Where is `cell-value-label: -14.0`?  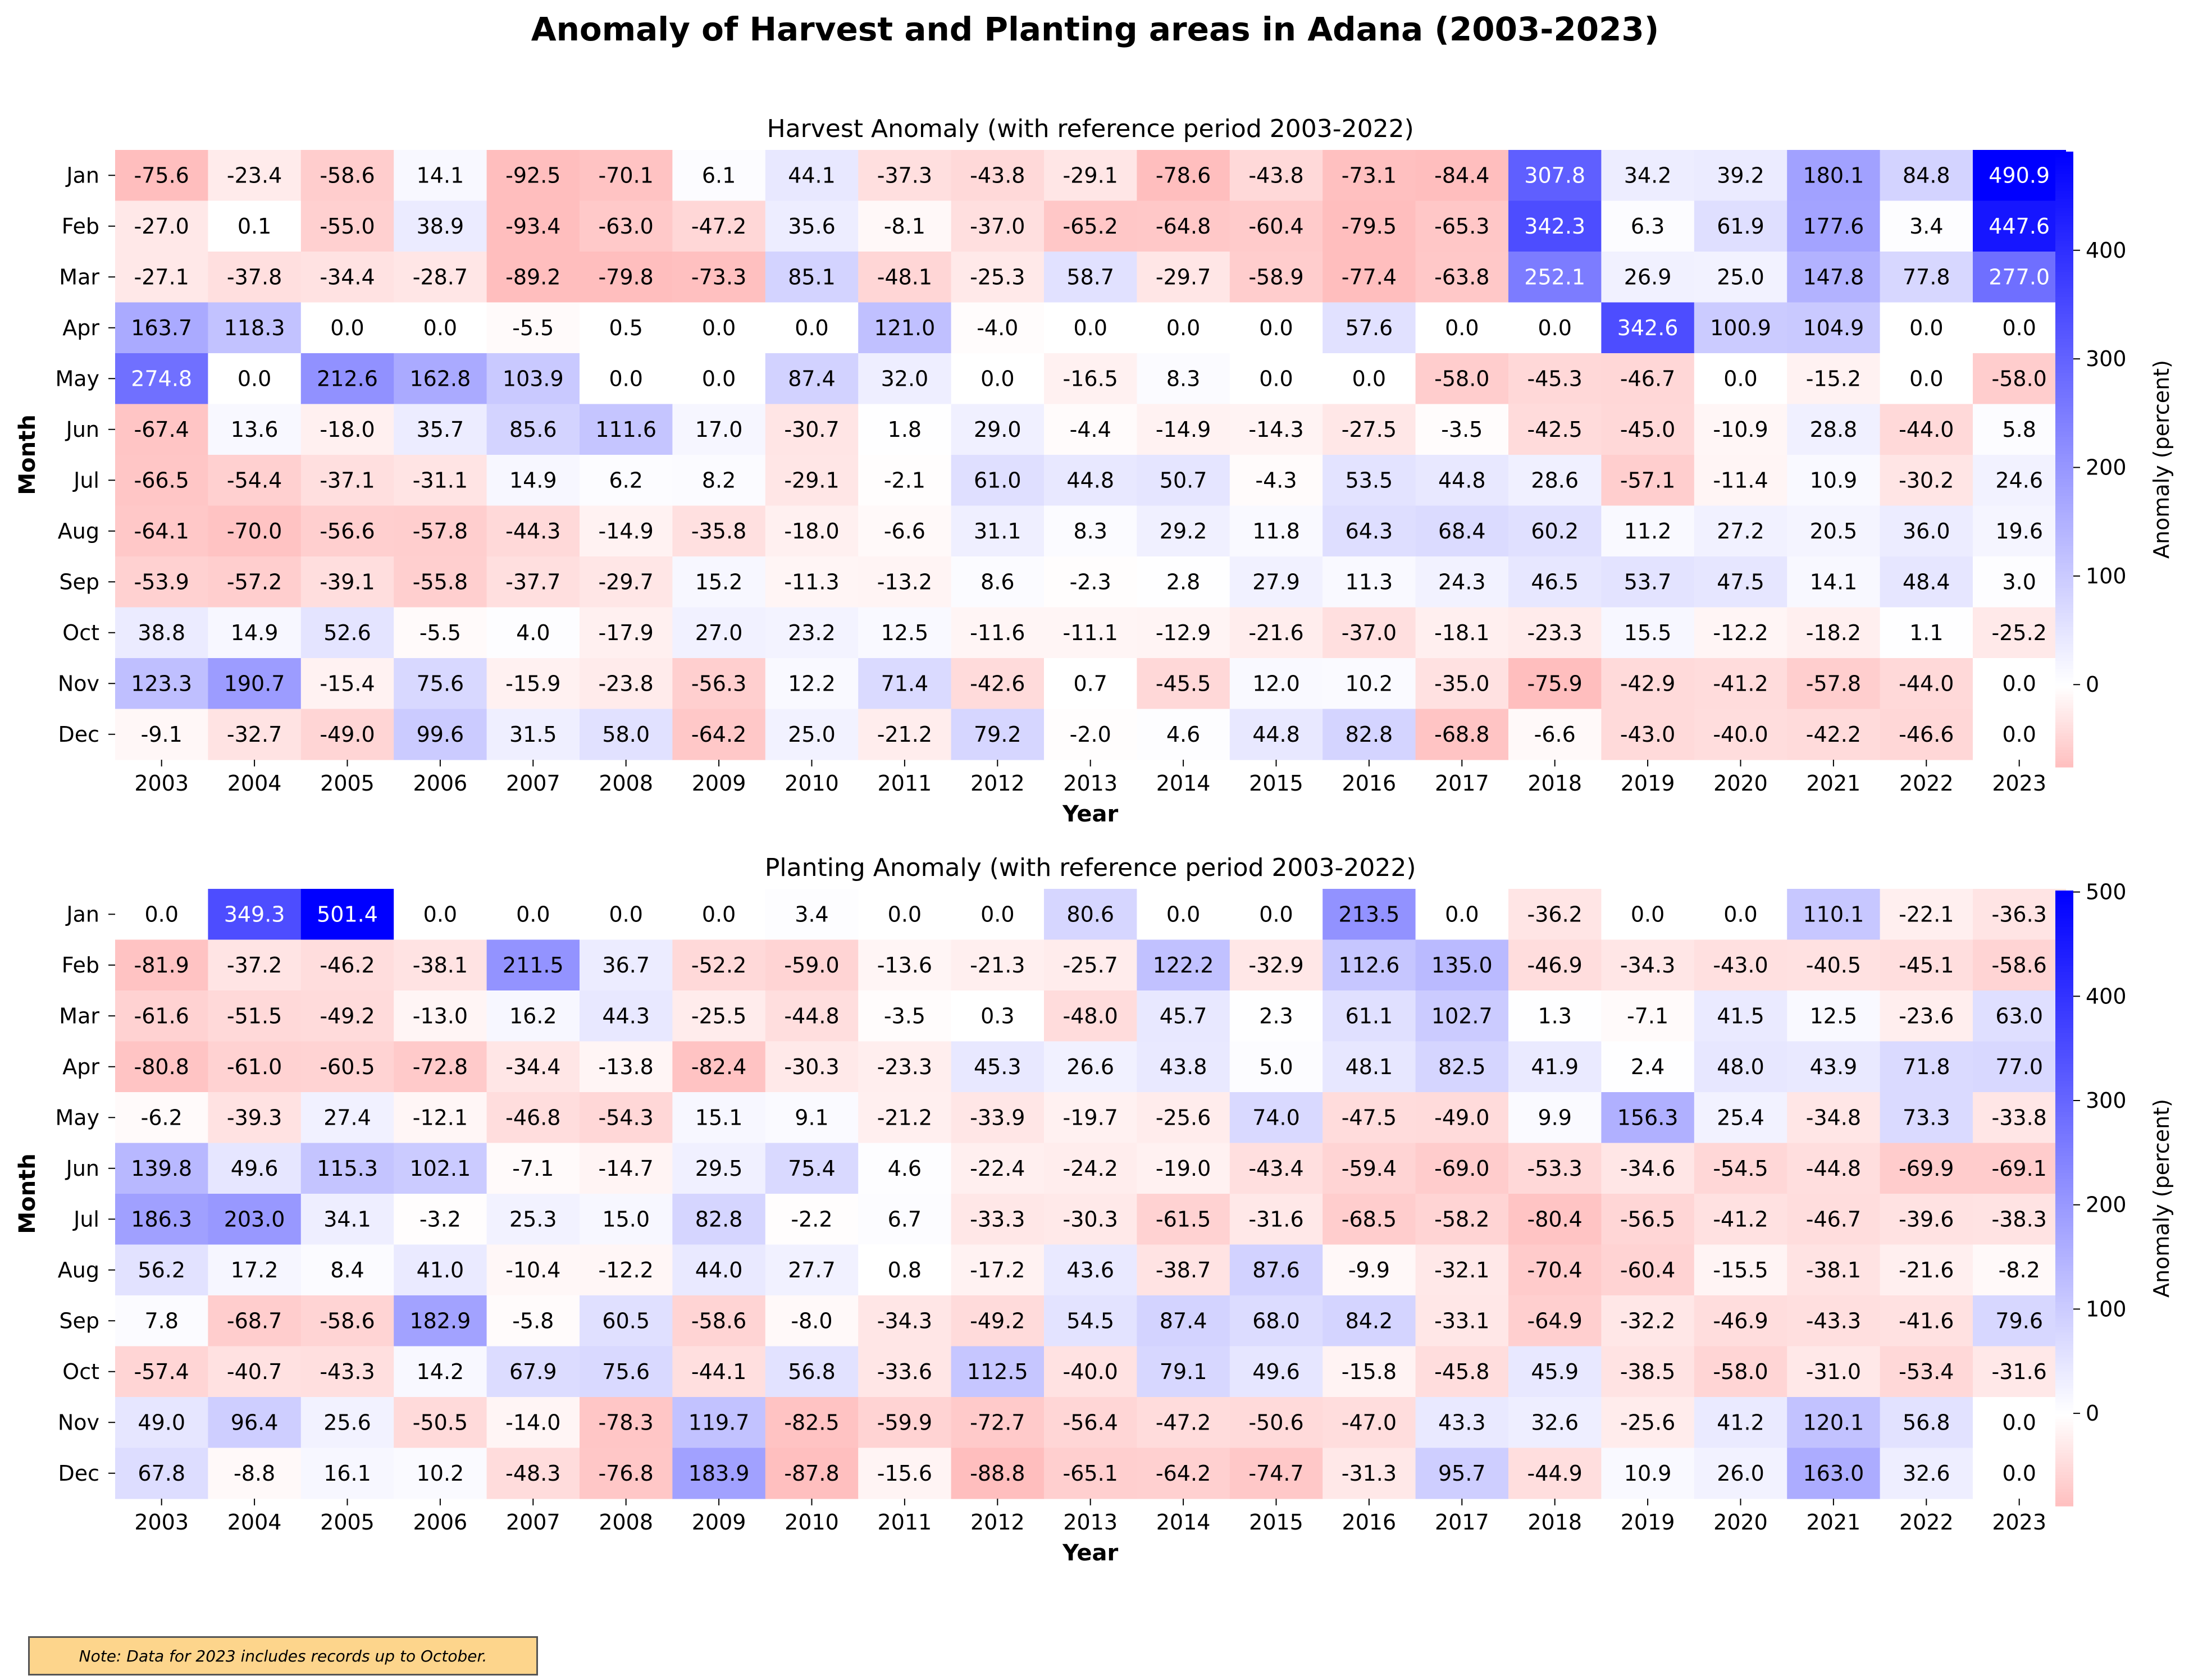 cell-value-label: -14.0 is located at coordinates (532, 1422).